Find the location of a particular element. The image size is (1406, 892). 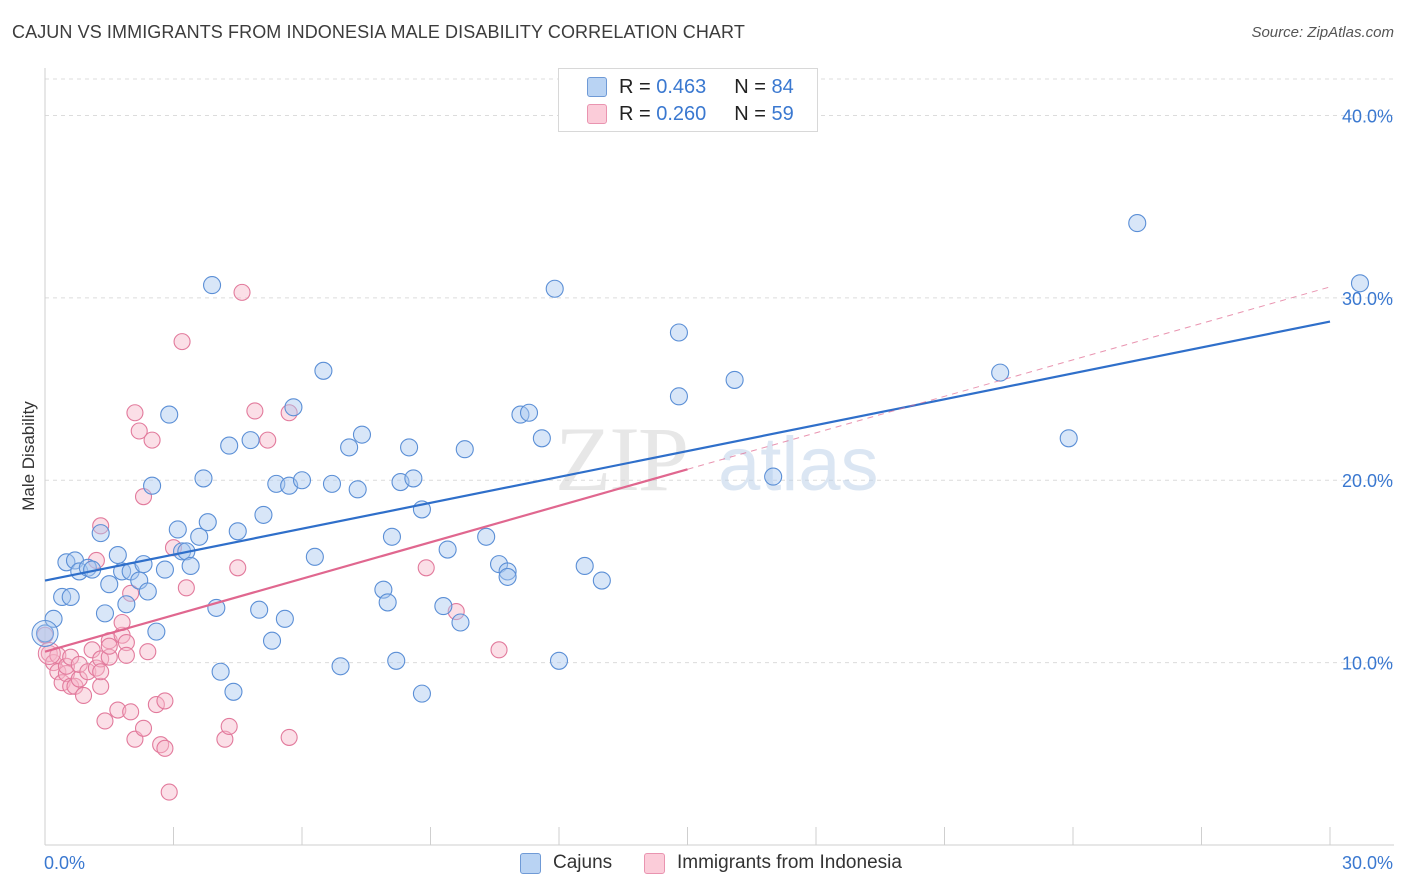

y-tick-label: 10.0% is located at coordinates (1367, 664).